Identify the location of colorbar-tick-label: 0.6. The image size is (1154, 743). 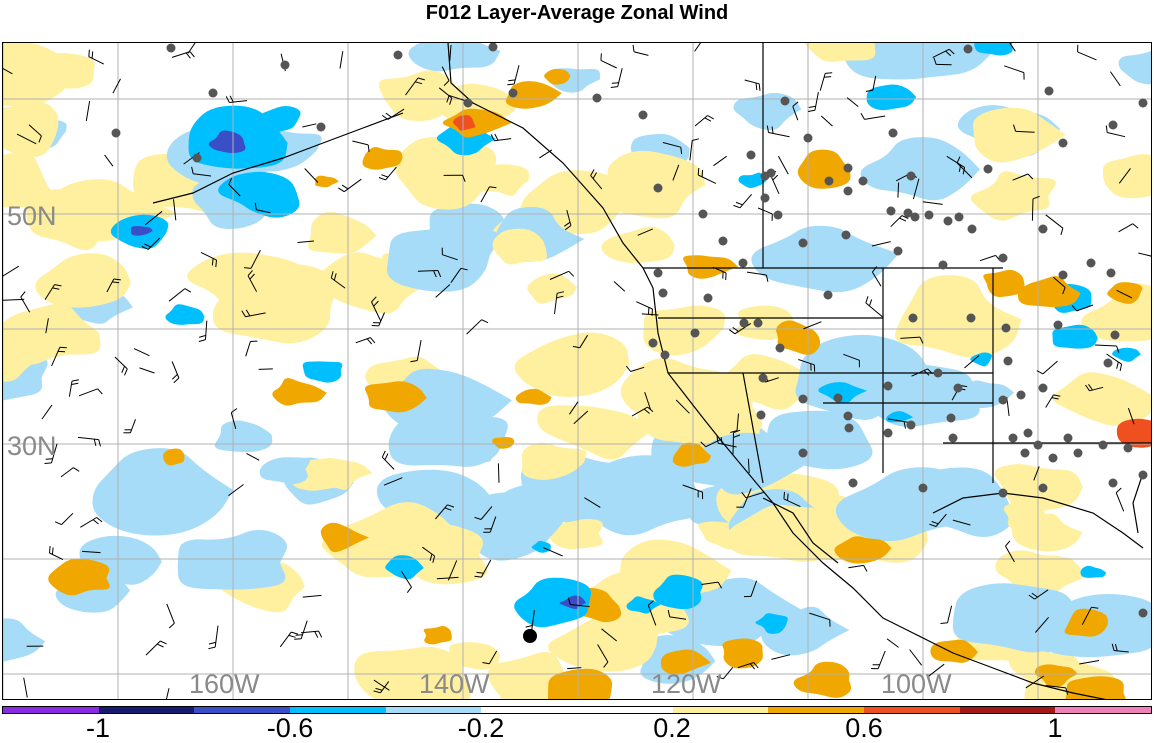
(864, 728).